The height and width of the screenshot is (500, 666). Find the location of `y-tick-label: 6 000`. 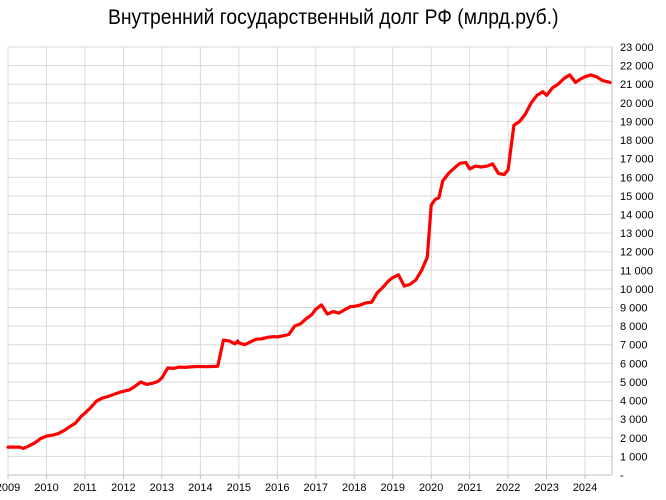

y-tick-label: 6 000 is located at coordinates (634, 364).